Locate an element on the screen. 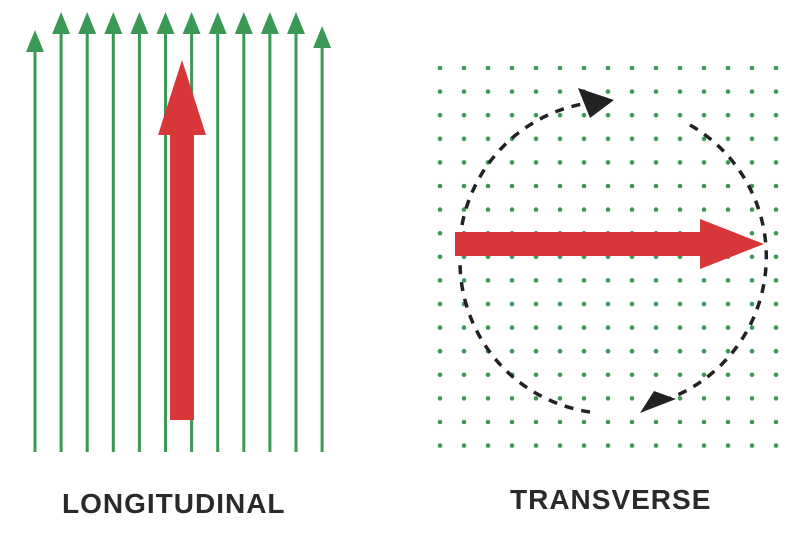 This screenshot has width=800, height=537. arrow-head is located at coordinates (182, 97).